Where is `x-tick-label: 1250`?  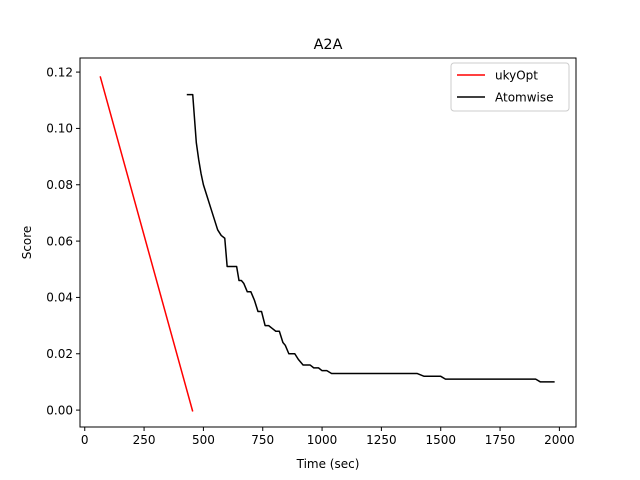
x-tick-label: 1250 is located at coordinates (381, 440).